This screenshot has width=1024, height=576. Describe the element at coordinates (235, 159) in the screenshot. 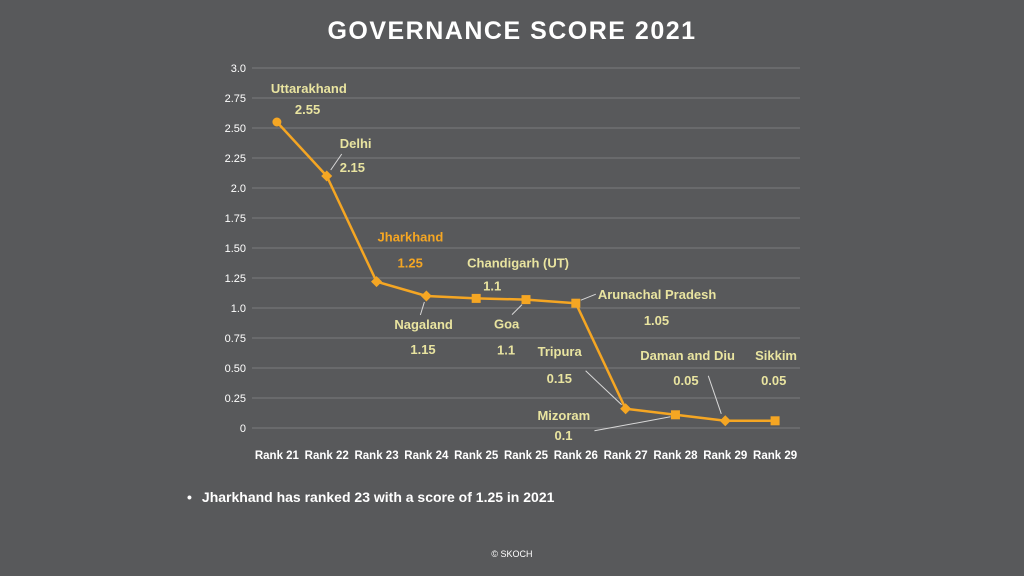

I see `y-tick-label: 2.25` at that location.